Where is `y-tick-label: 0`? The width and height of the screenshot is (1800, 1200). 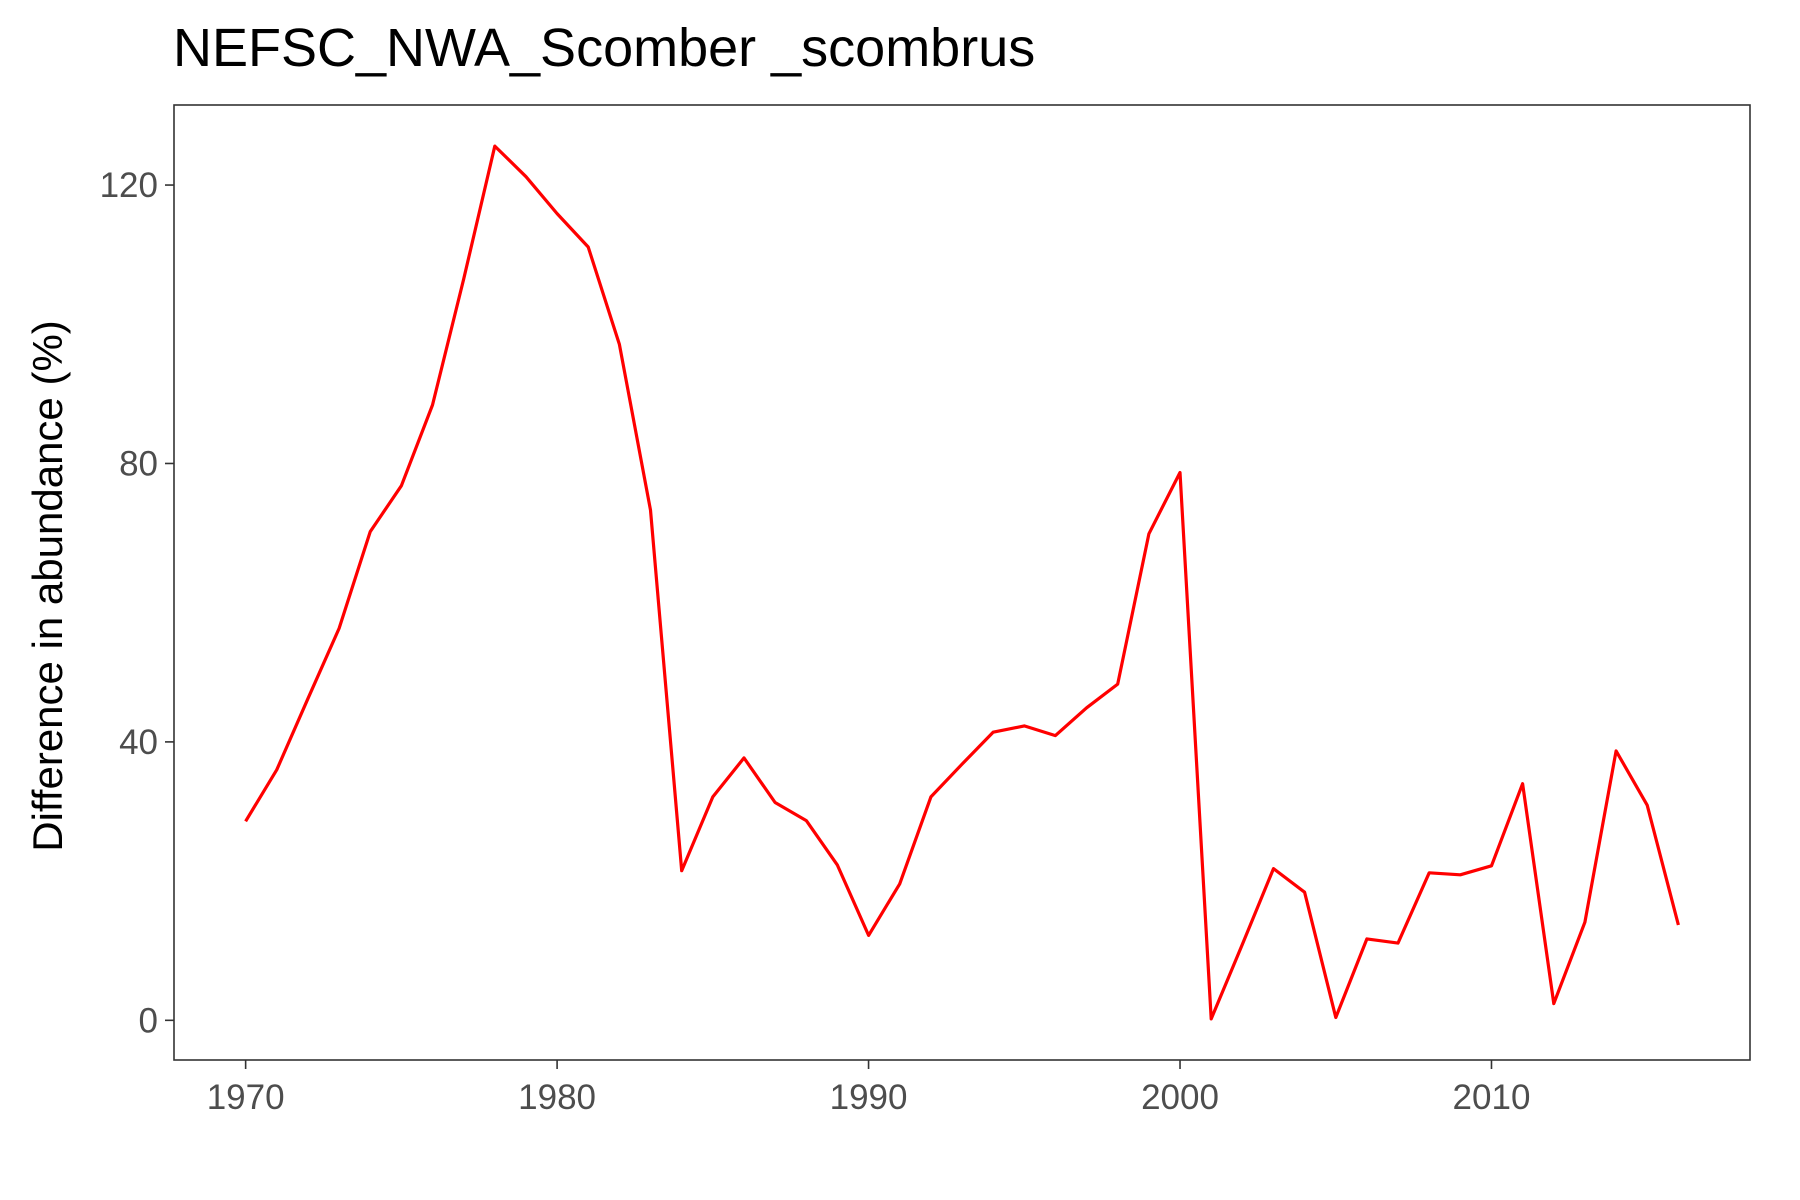
y-tick-label: 0 is located at coordinates (148, 1020).